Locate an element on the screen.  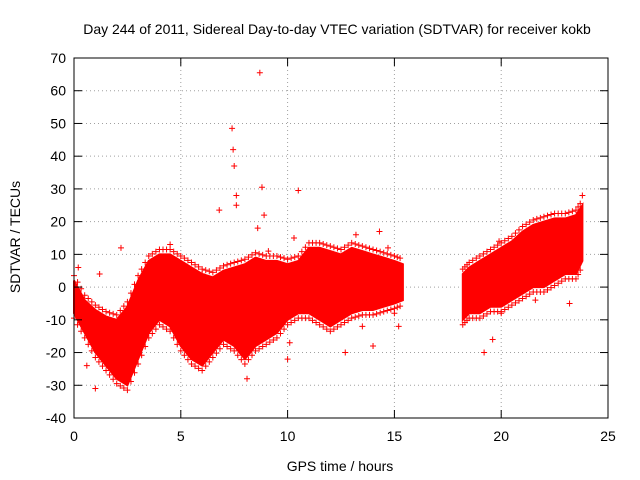
y-tick-label: 70 is located at coordinates (58, 58).